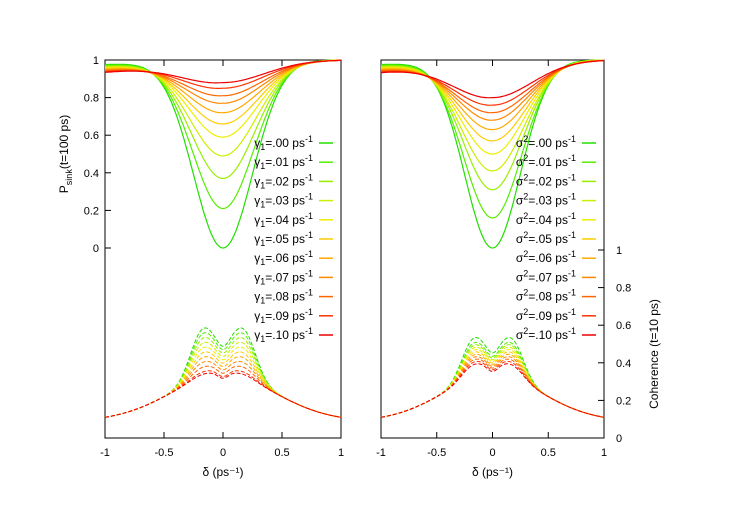 The width and height of the screenshot is (747, 528). Describe the element at coordinates (91, 136) in the screenshot. I see `y-tick-label: 0.6` at that location.